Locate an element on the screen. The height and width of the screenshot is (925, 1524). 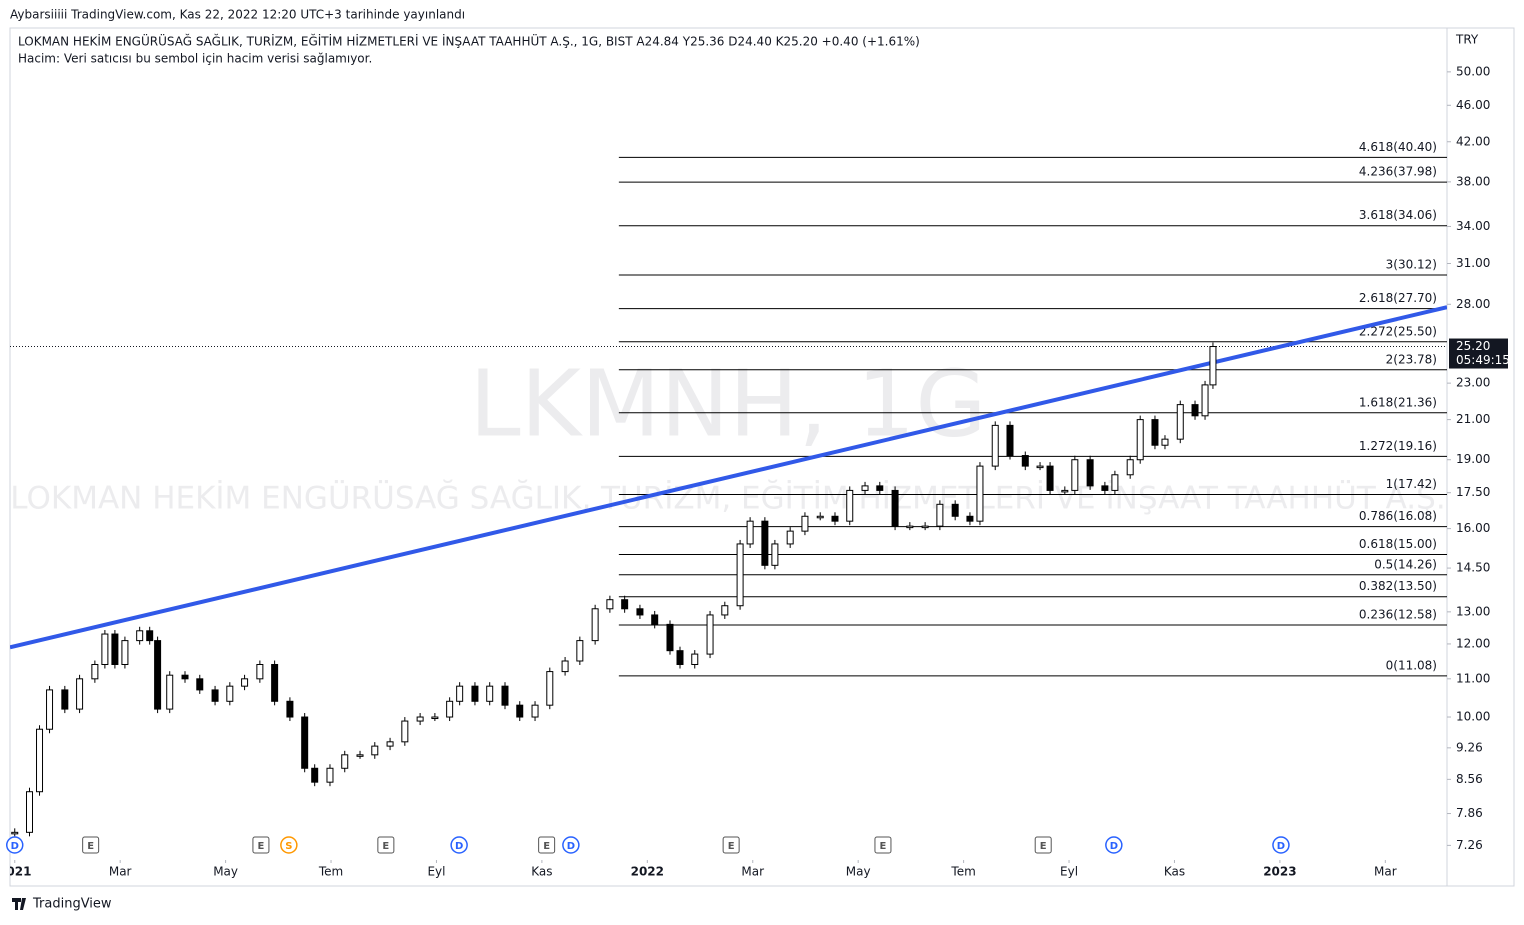
fib-label: 2(23.78) is located at coordinates (1411, 359).